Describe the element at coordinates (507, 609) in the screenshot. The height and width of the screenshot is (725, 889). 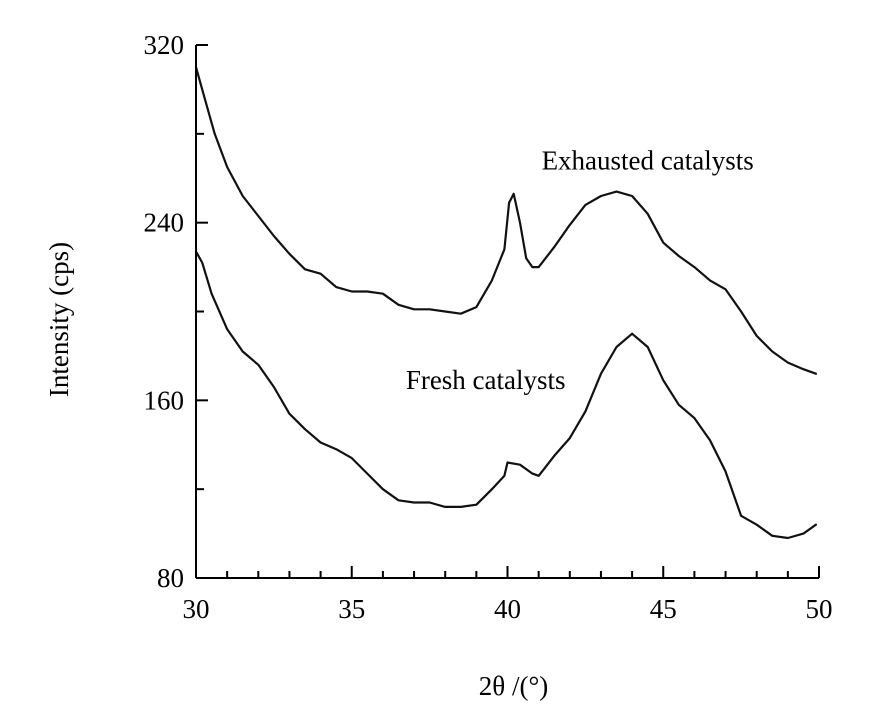
I see `x-tick-label: 40` at that location.